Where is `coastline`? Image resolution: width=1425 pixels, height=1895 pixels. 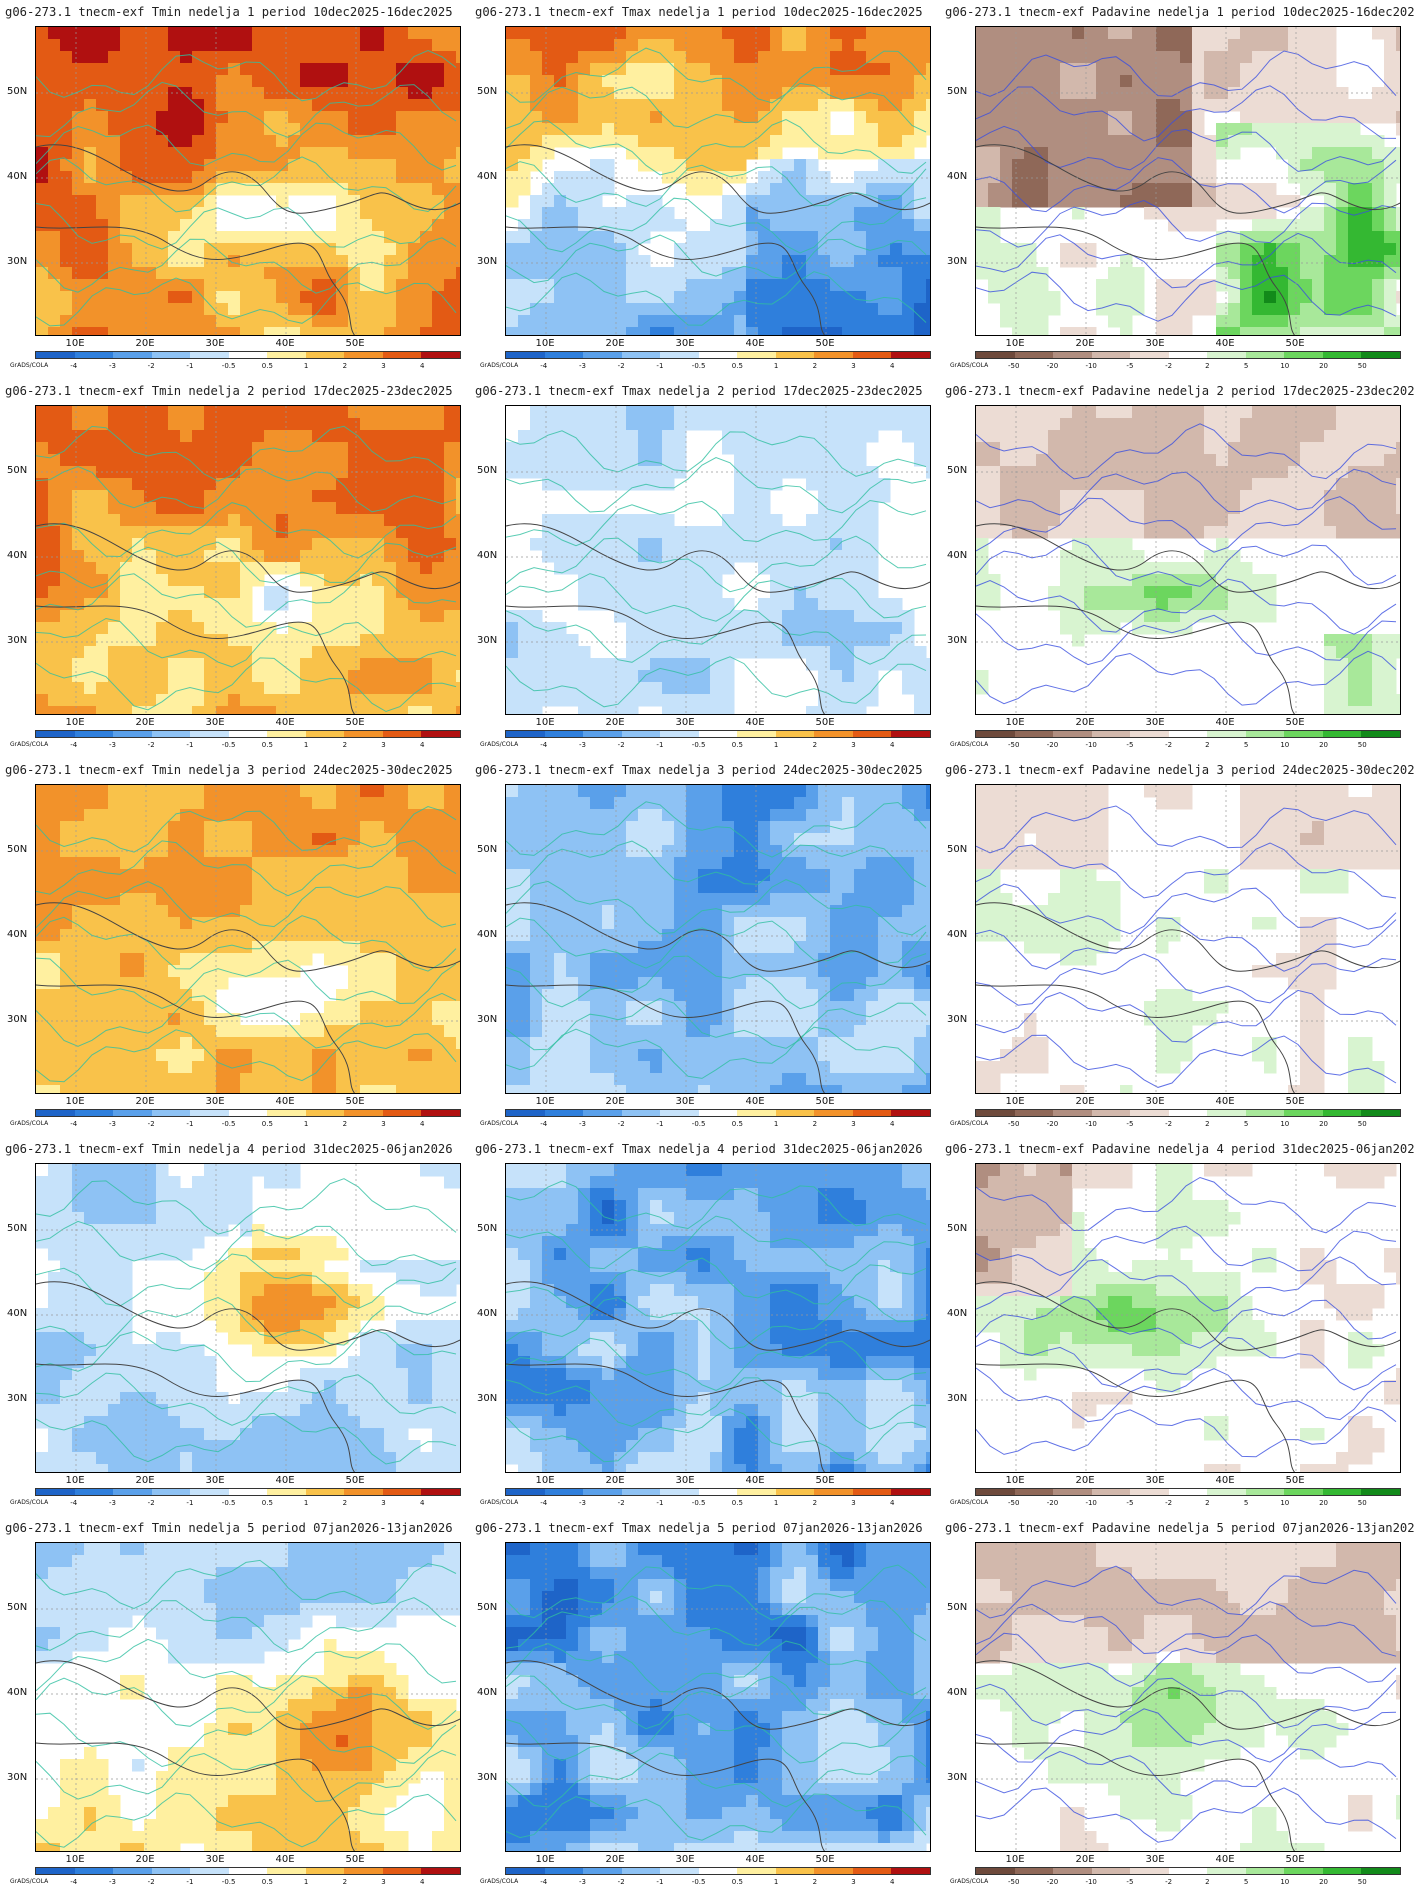 coastline is located at coordinates (666, 280).